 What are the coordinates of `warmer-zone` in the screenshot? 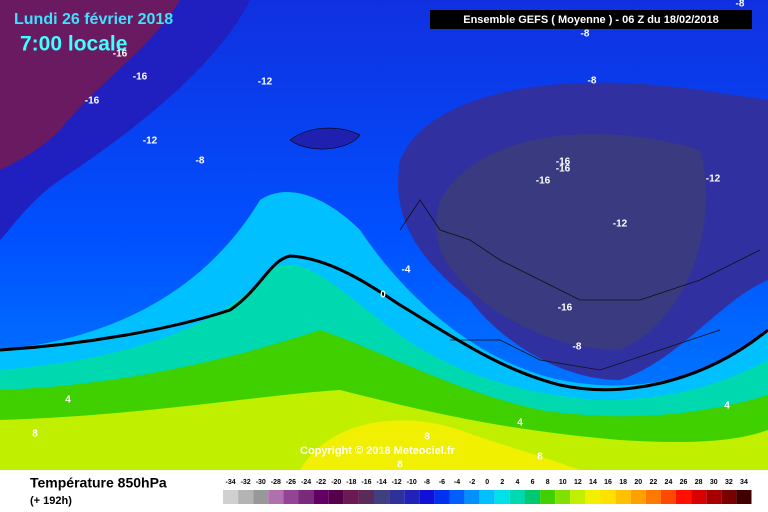 It's located at (440, 445).